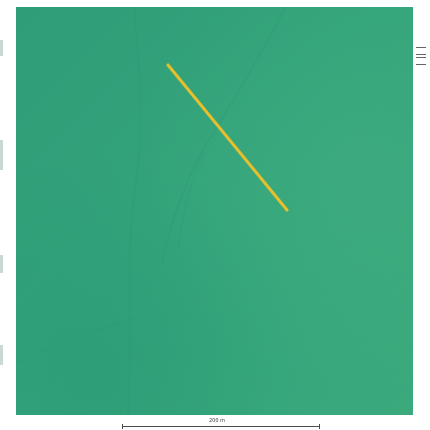  I want to click on scale-bar: 200 m, so click(221, 424).